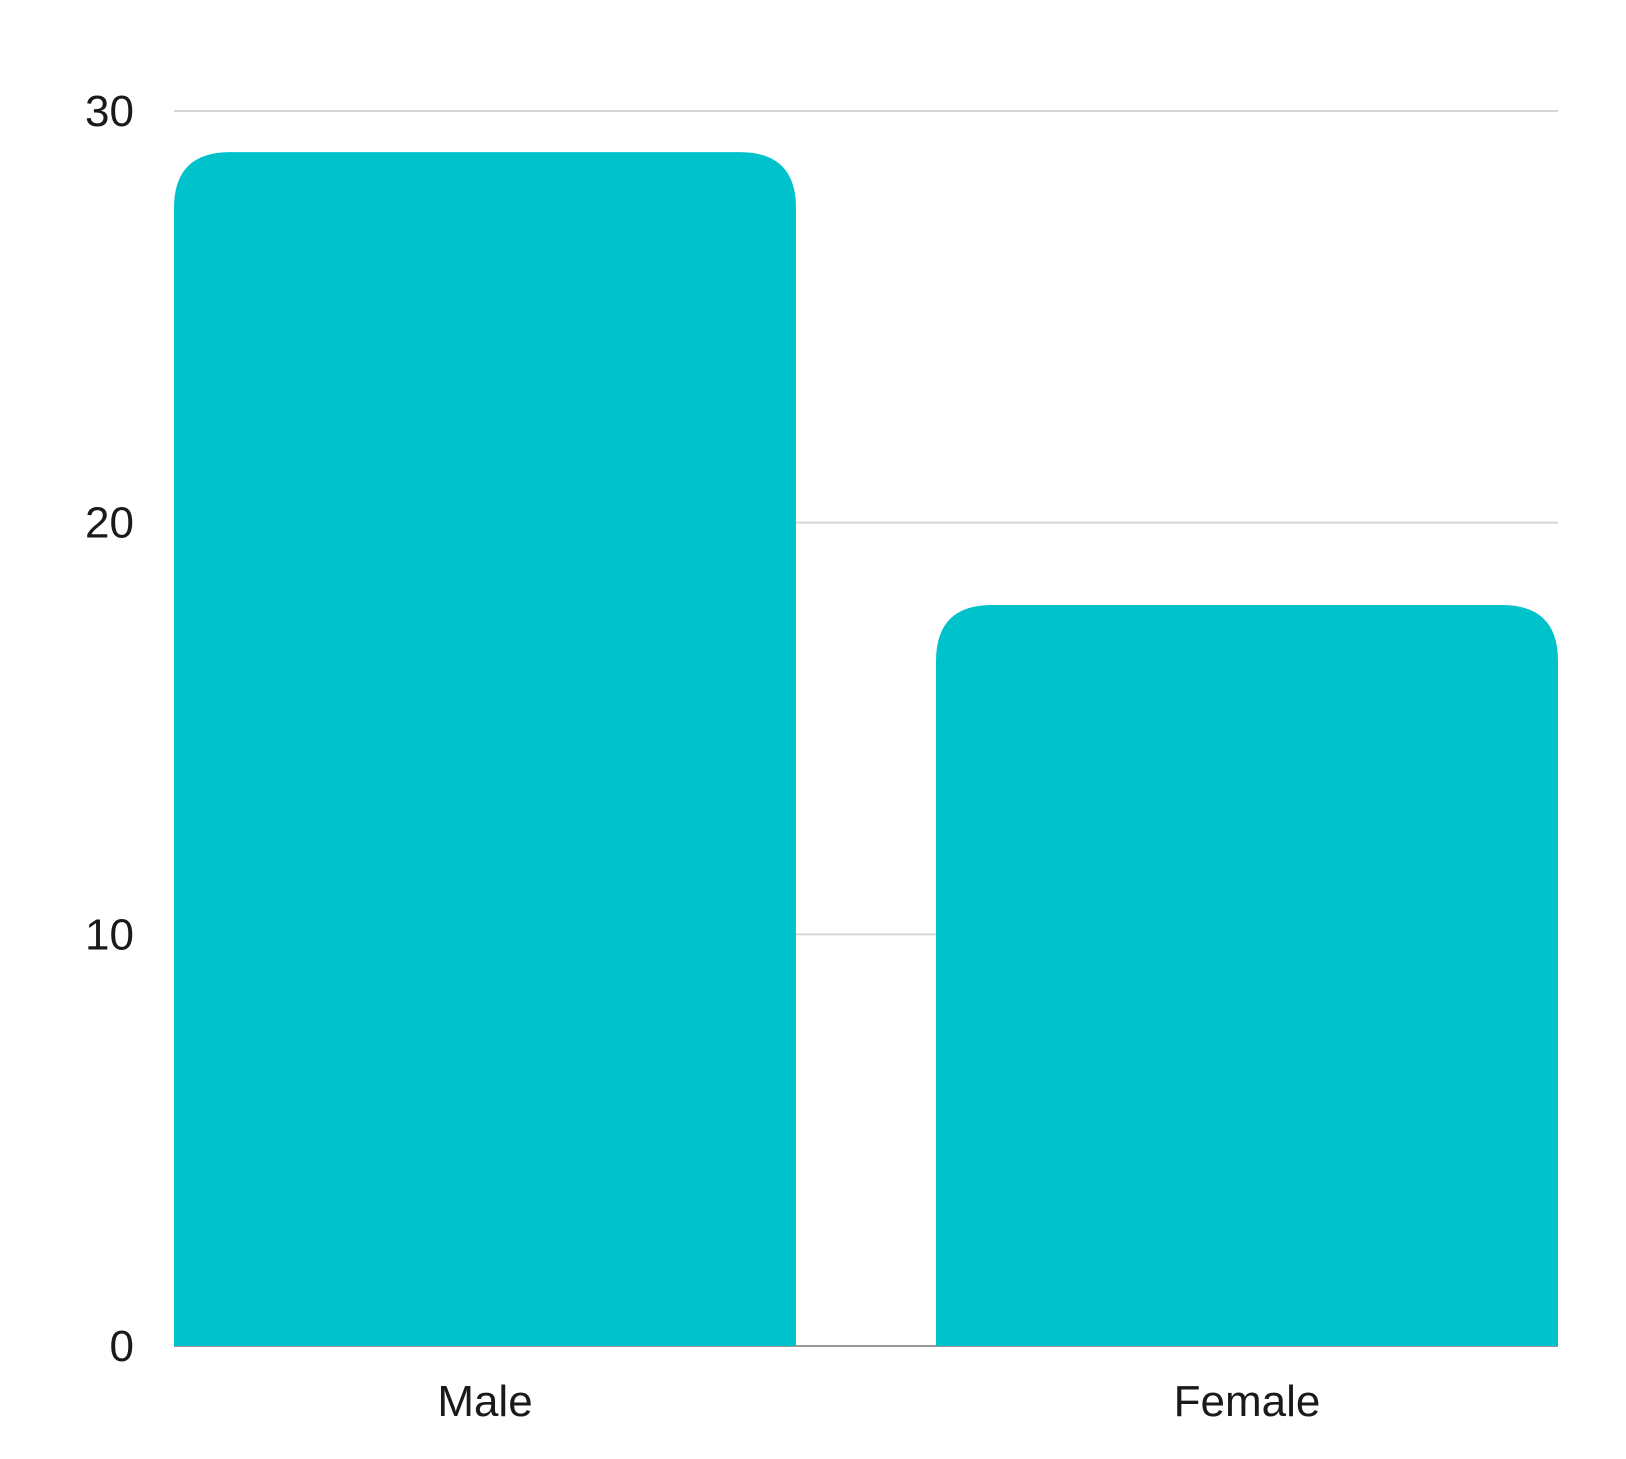 The height and width of the screenshot is (1459, 1626). I want to click on y-tick-label-20: 20, so click(109, 523).